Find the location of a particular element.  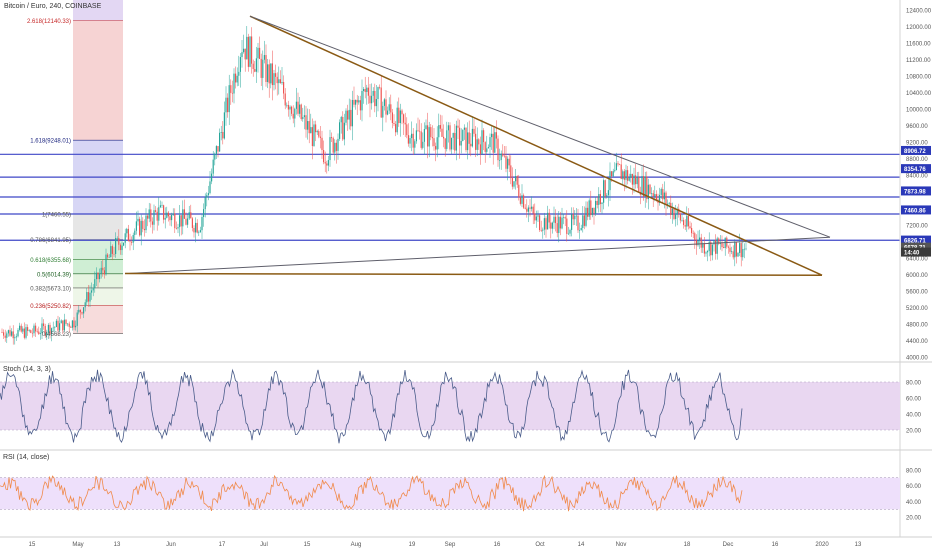

price-tick-17: 5600.00 is located at coordinates (917, 292).